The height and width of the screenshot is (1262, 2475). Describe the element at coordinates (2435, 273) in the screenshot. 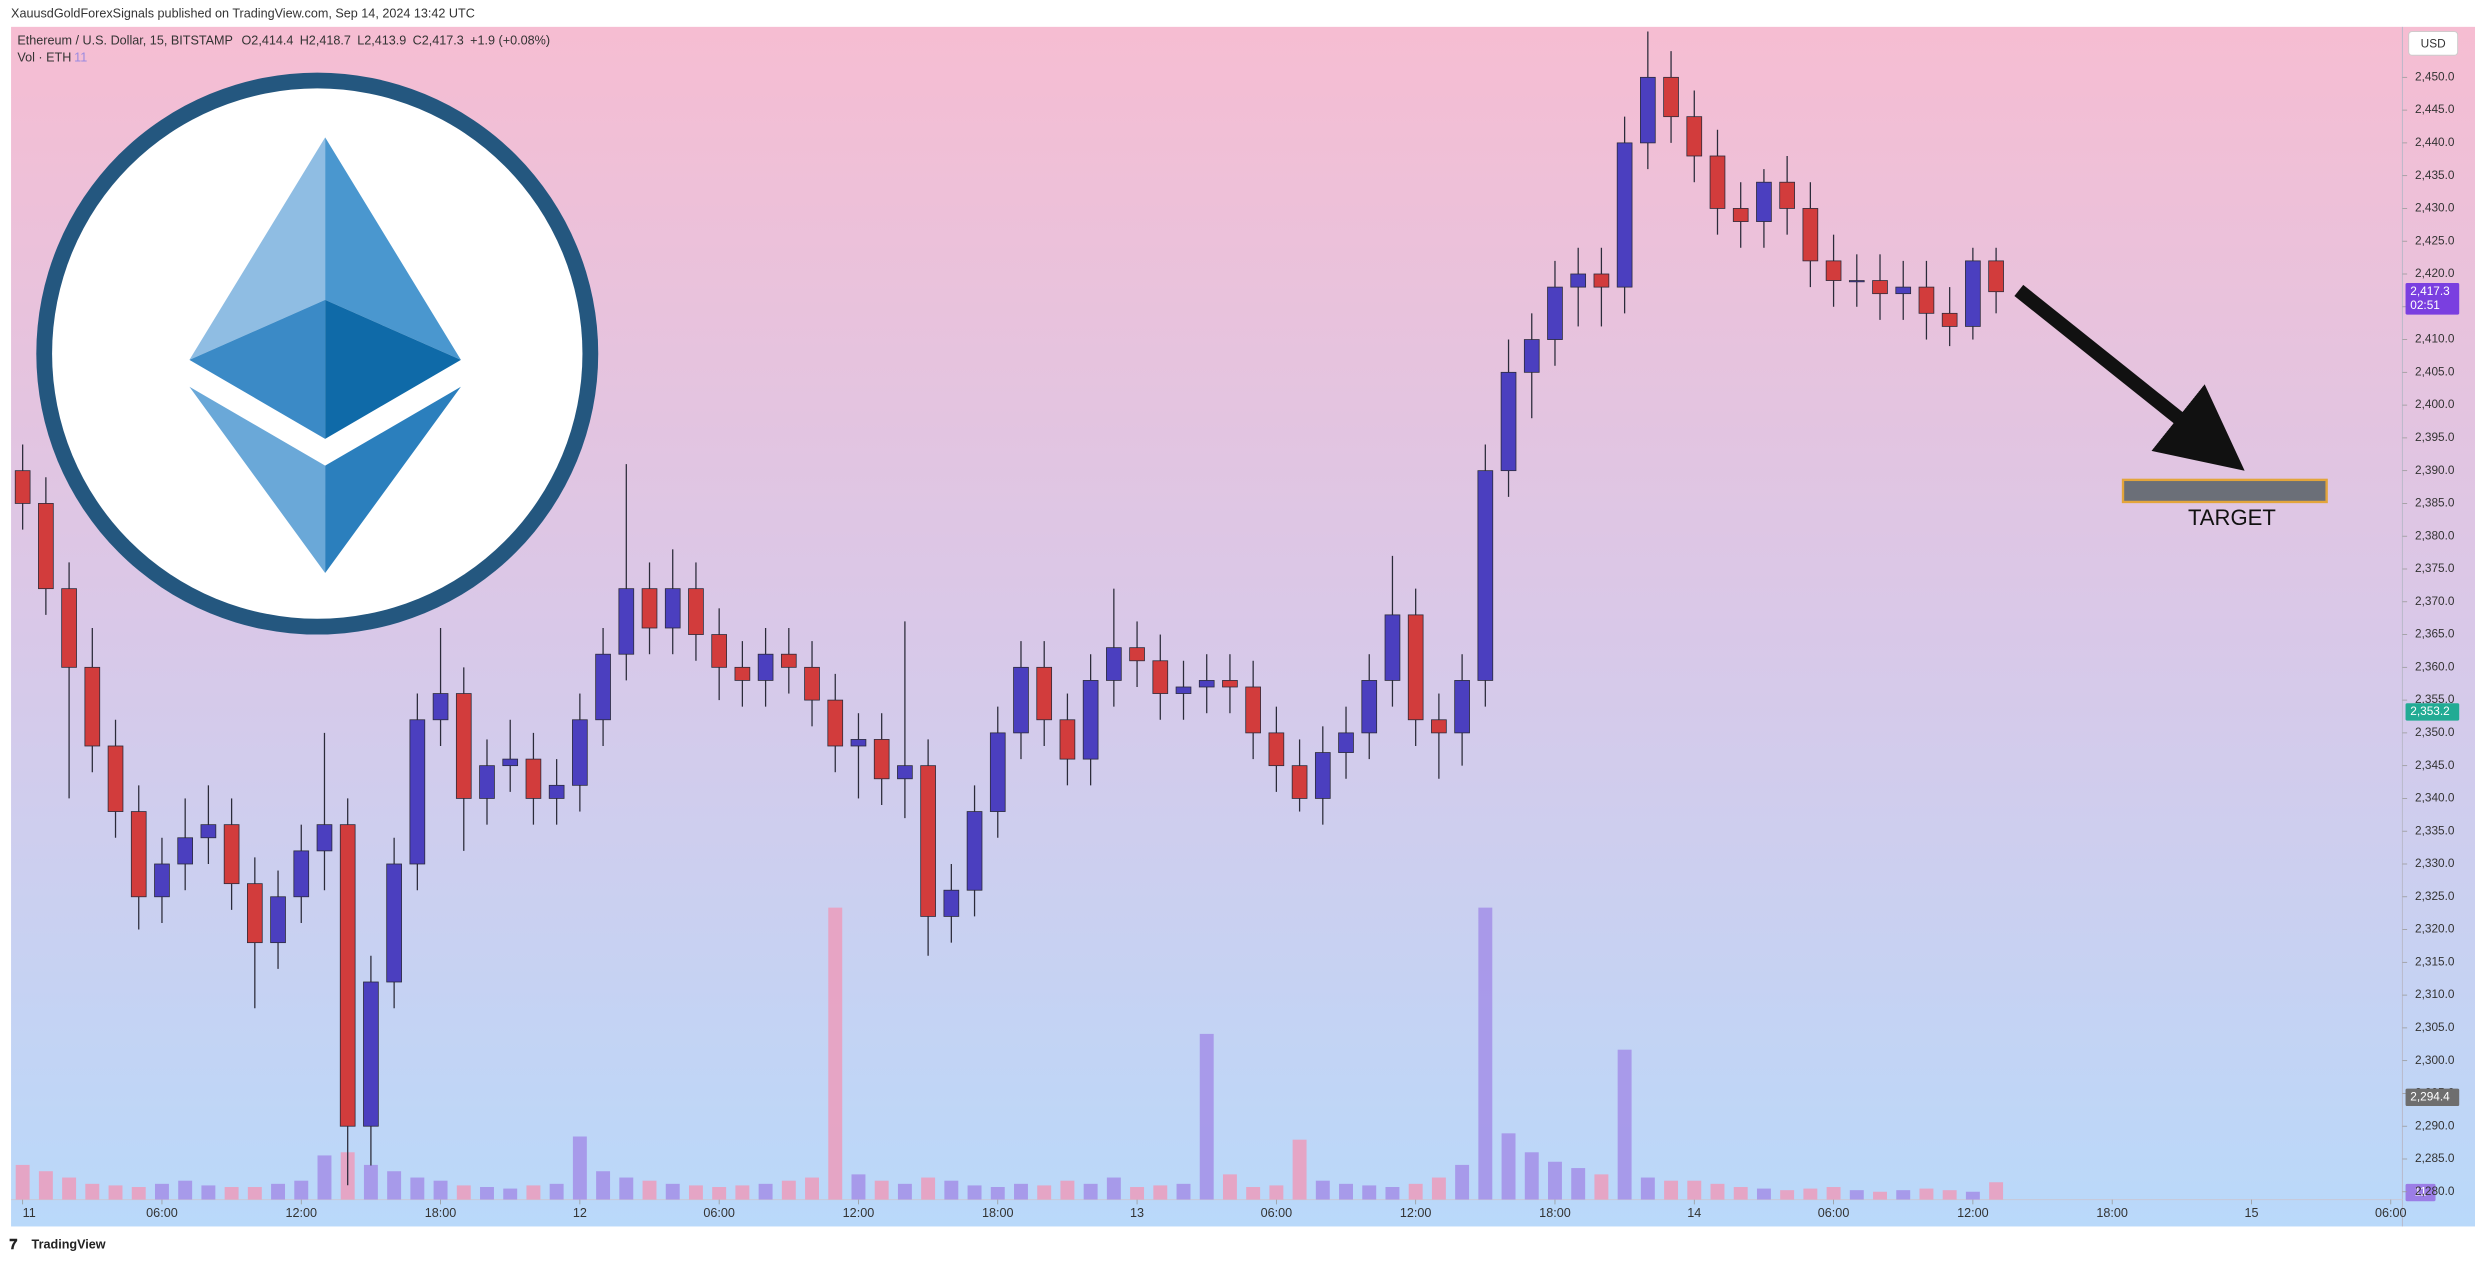

I see `y-tick-label: 2,420.0` at that location.